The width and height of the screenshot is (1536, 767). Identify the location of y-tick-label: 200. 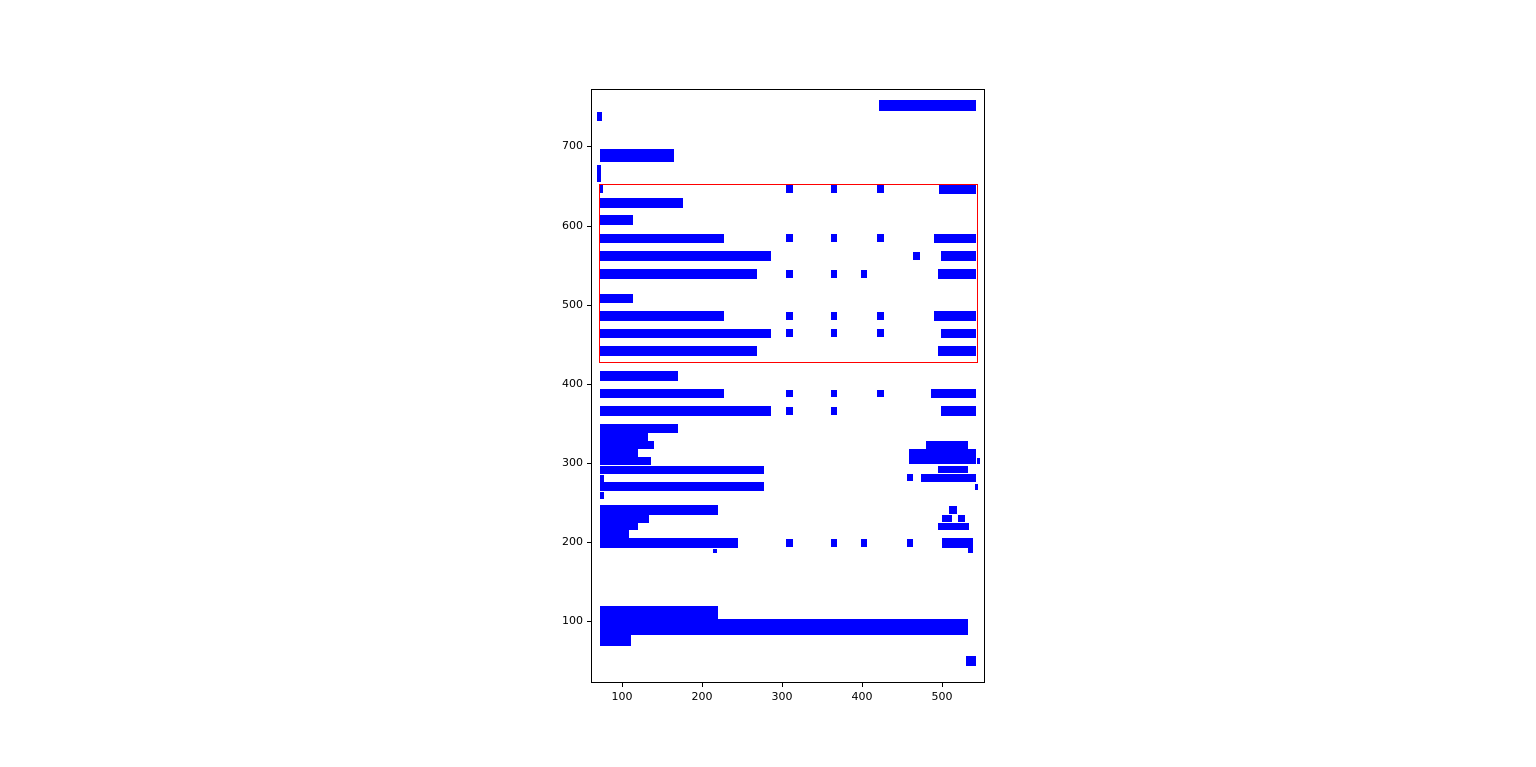
(572, 542).